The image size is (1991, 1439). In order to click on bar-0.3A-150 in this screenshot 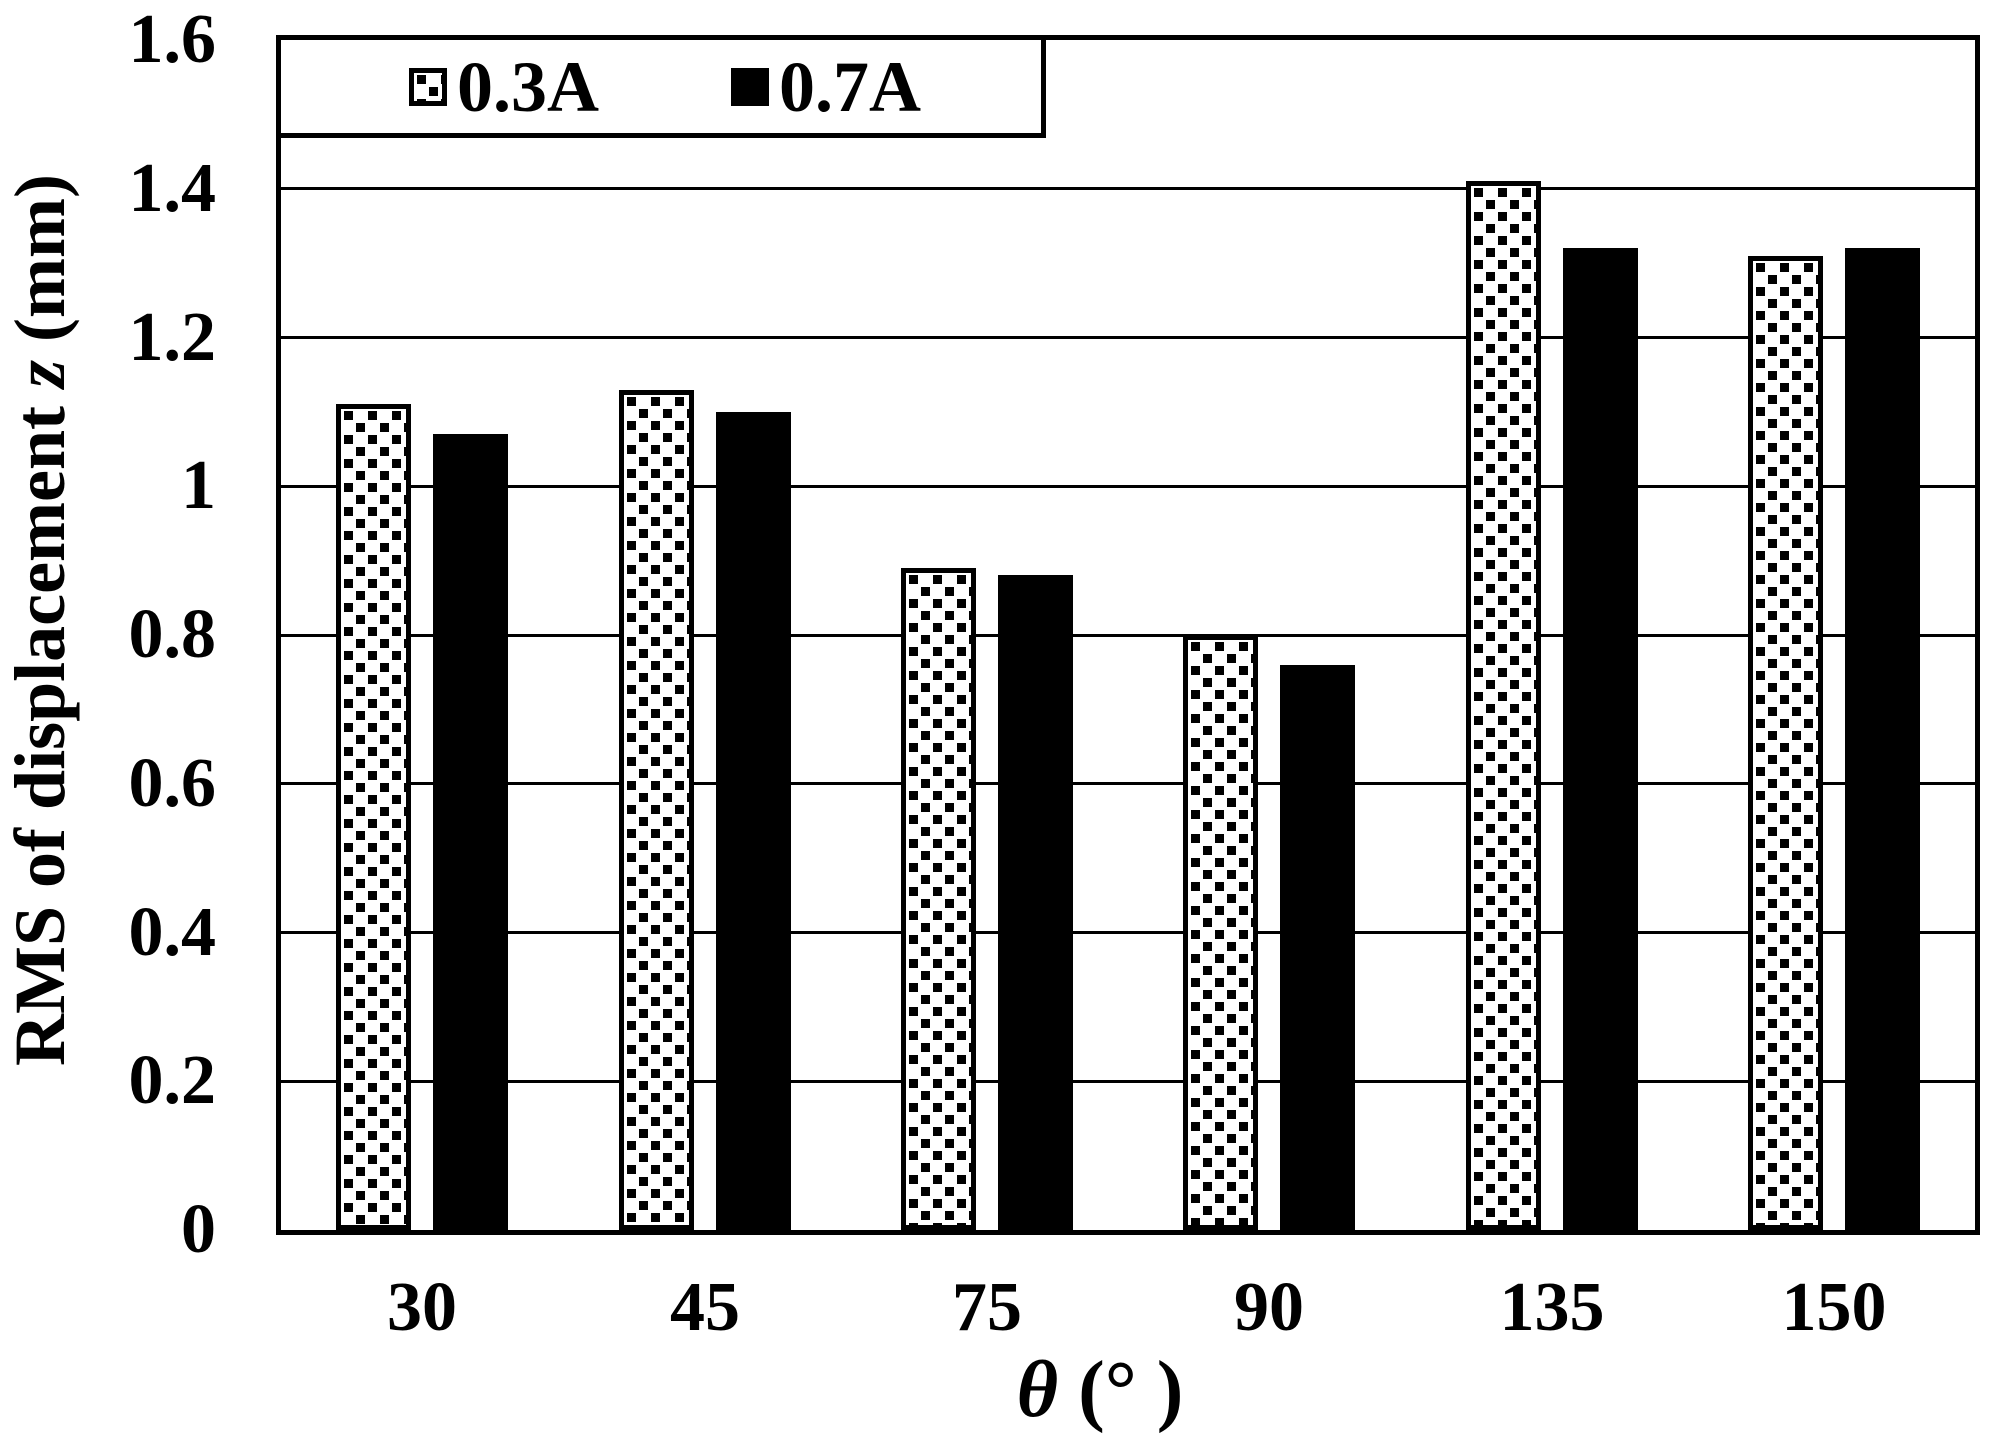, I will do `click(1785, 743)`.